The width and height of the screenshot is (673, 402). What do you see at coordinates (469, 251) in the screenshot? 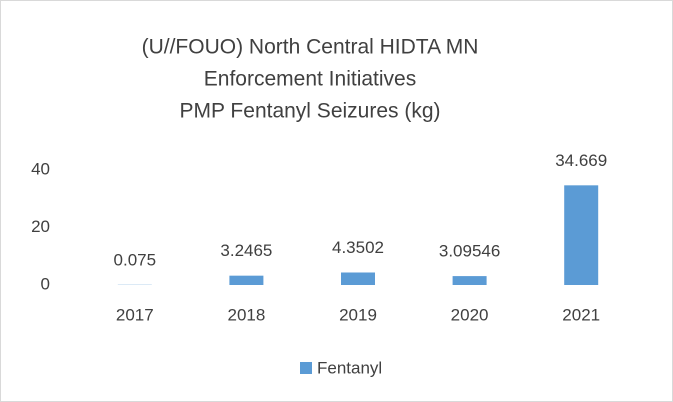
I see `data-label: 3.09546` at bounding box center [469, 251].